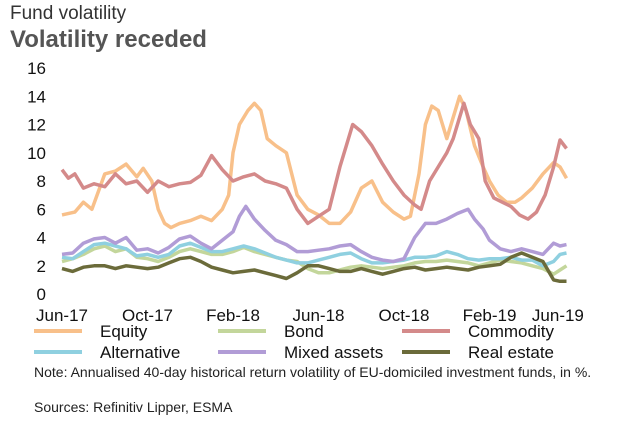  I want to click on legend-label: Real estate, so click(511, 352).